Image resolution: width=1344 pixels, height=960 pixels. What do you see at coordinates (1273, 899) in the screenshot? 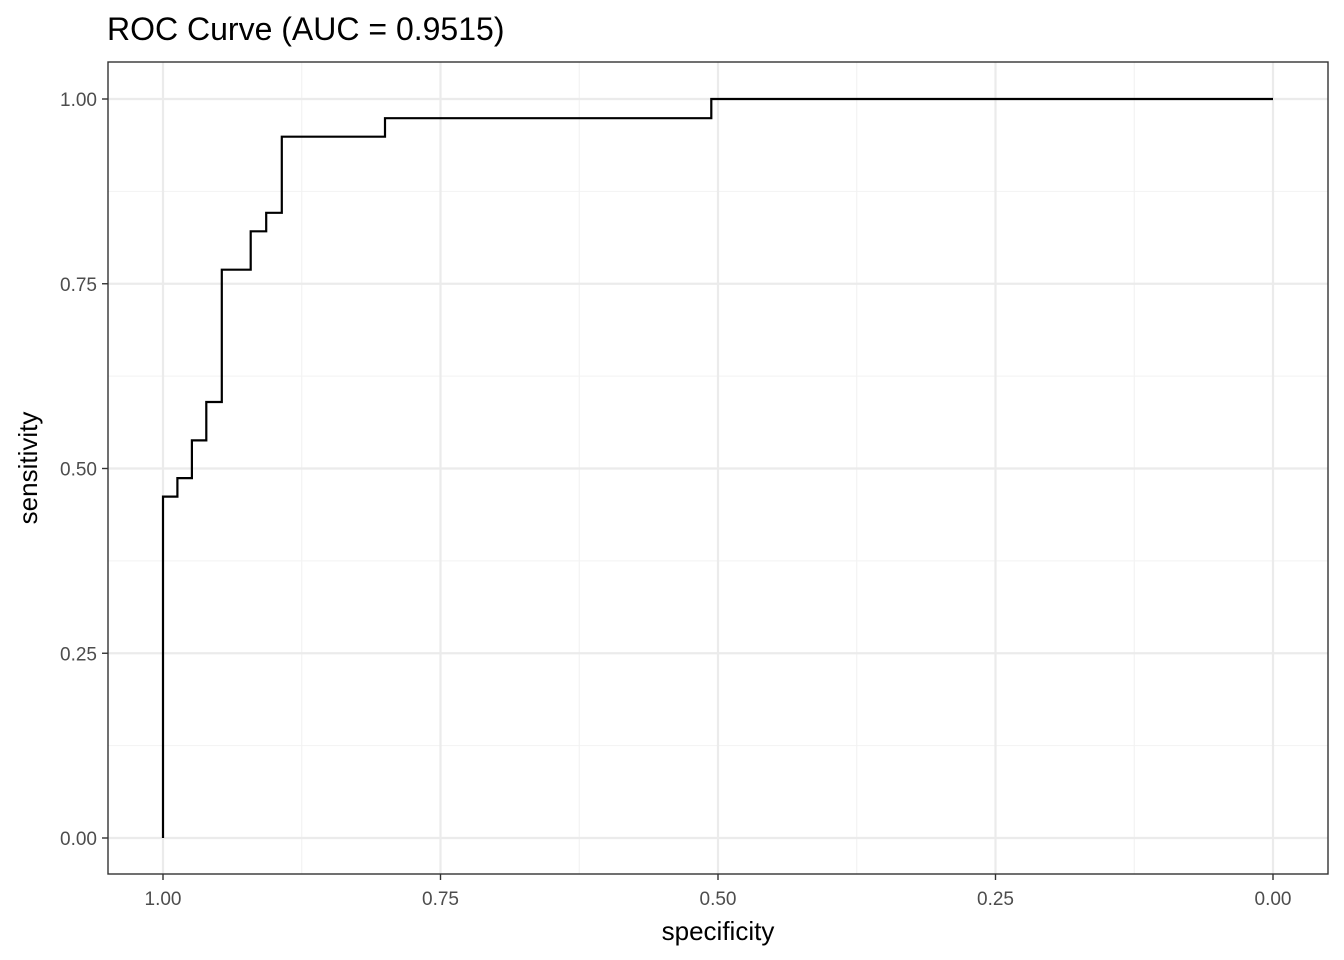
I see `x-tick-label: 0.00` at bounding box center [1273, 899].